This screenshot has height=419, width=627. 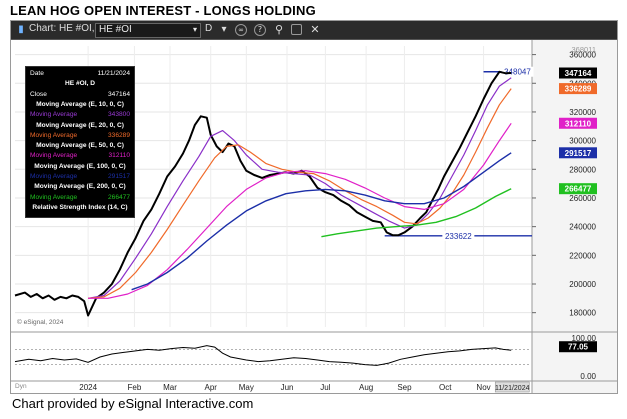 What do you see at coordinates (512, 387) in the screenshot?
I see `x-cursor-date-box` at bounding box center [512, 387].